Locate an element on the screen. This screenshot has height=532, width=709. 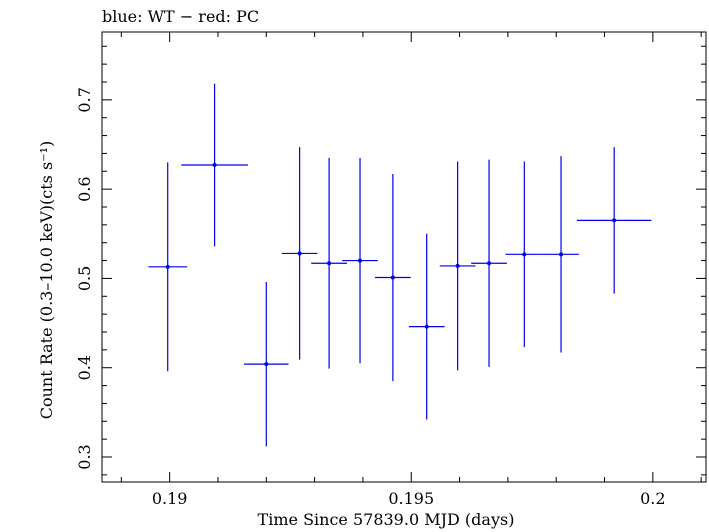
y-tick-label: 0.6 is located at coordinates (84, 188).